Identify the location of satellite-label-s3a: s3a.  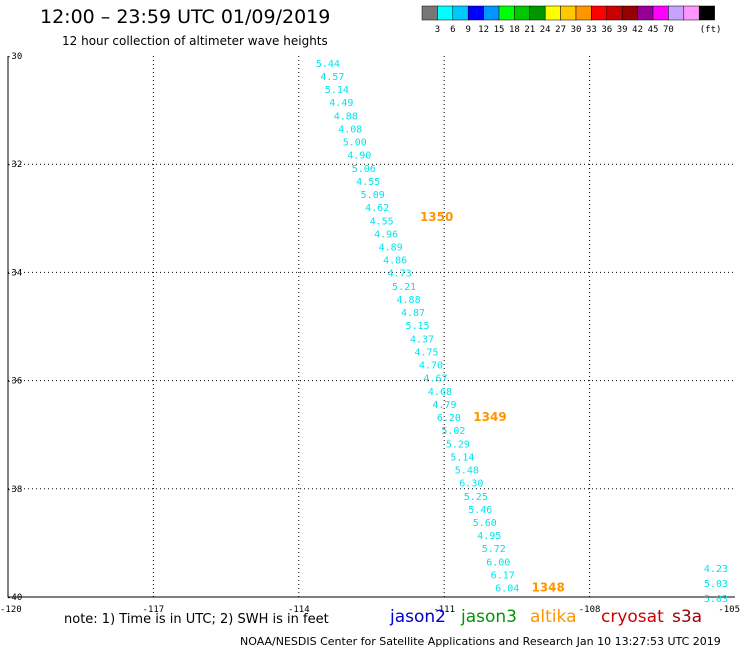
(687, 617).